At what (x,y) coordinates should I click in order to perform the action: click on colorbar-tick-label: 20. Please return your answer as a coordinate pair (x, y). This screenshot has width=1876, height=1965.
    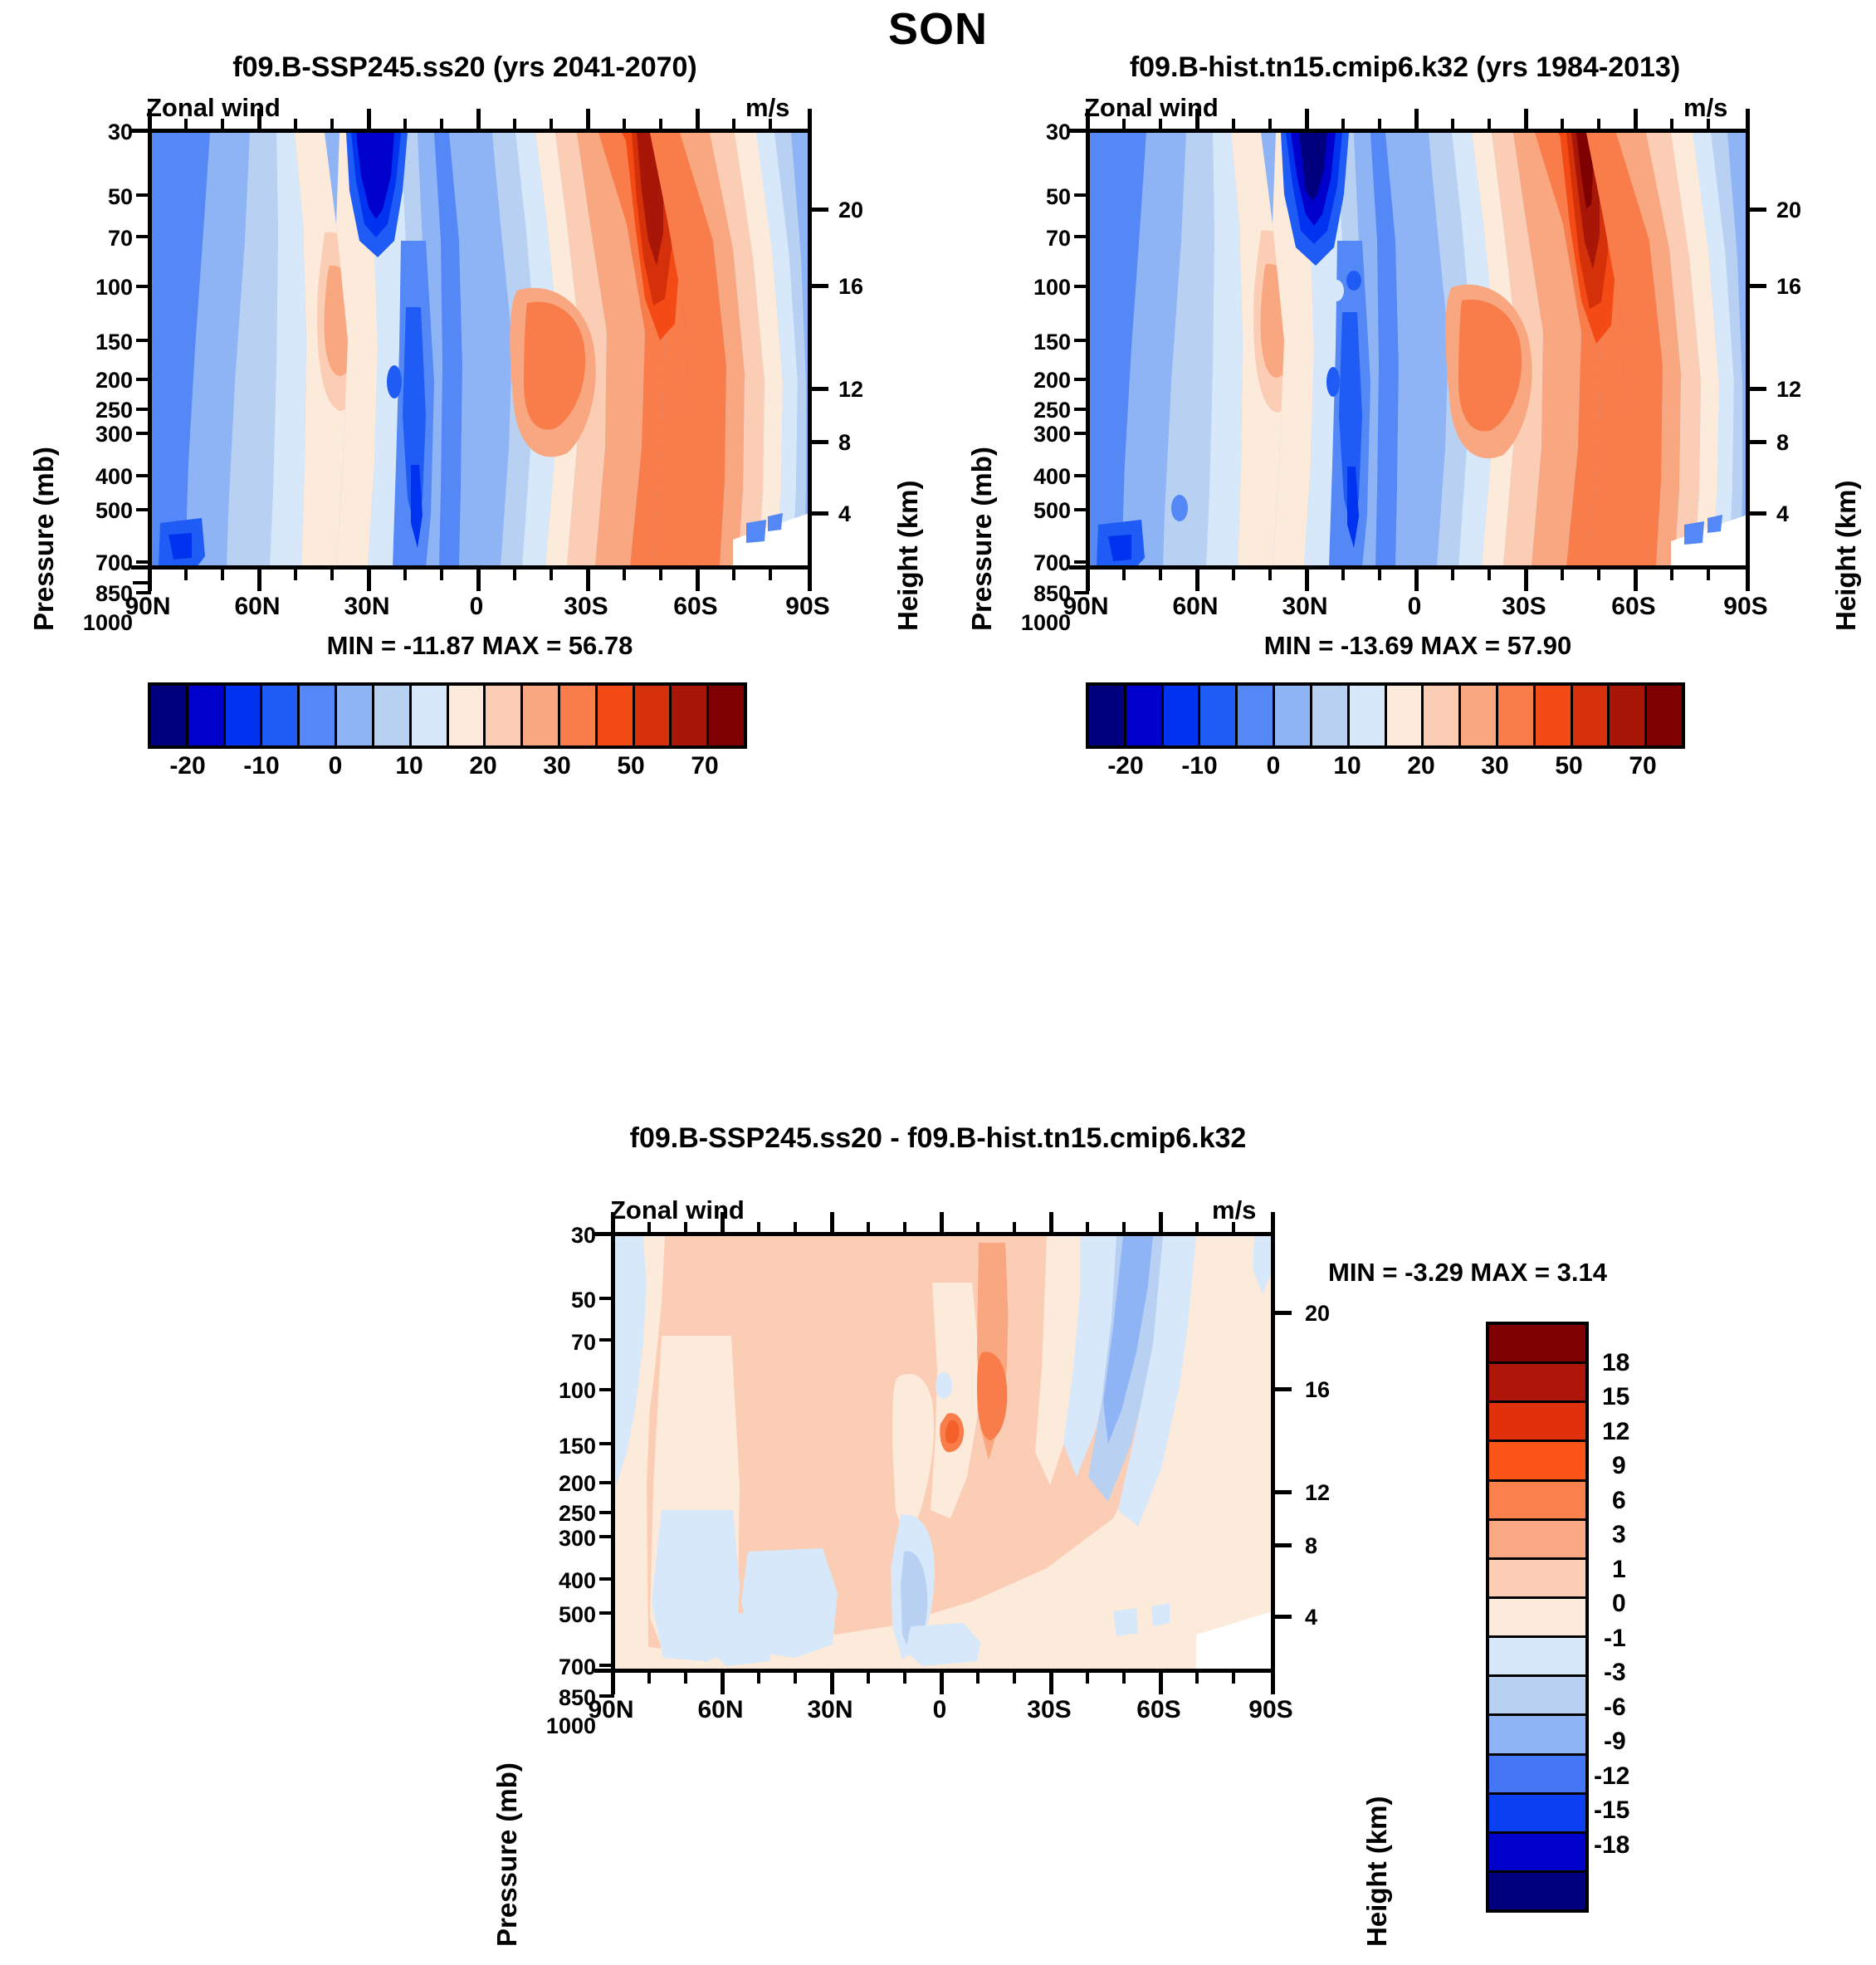
    Looking at the image, I should click on (1421, 766).